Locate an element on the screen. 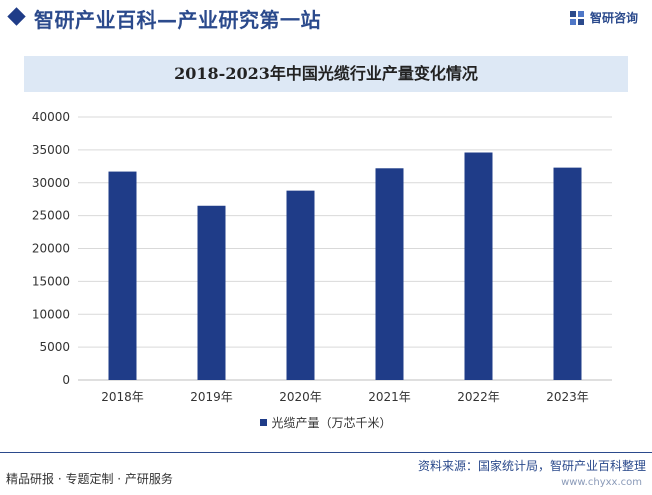 This screenshot has height=495, width=652. y-tick-label: 30000 is located at coordinates (51, 183).